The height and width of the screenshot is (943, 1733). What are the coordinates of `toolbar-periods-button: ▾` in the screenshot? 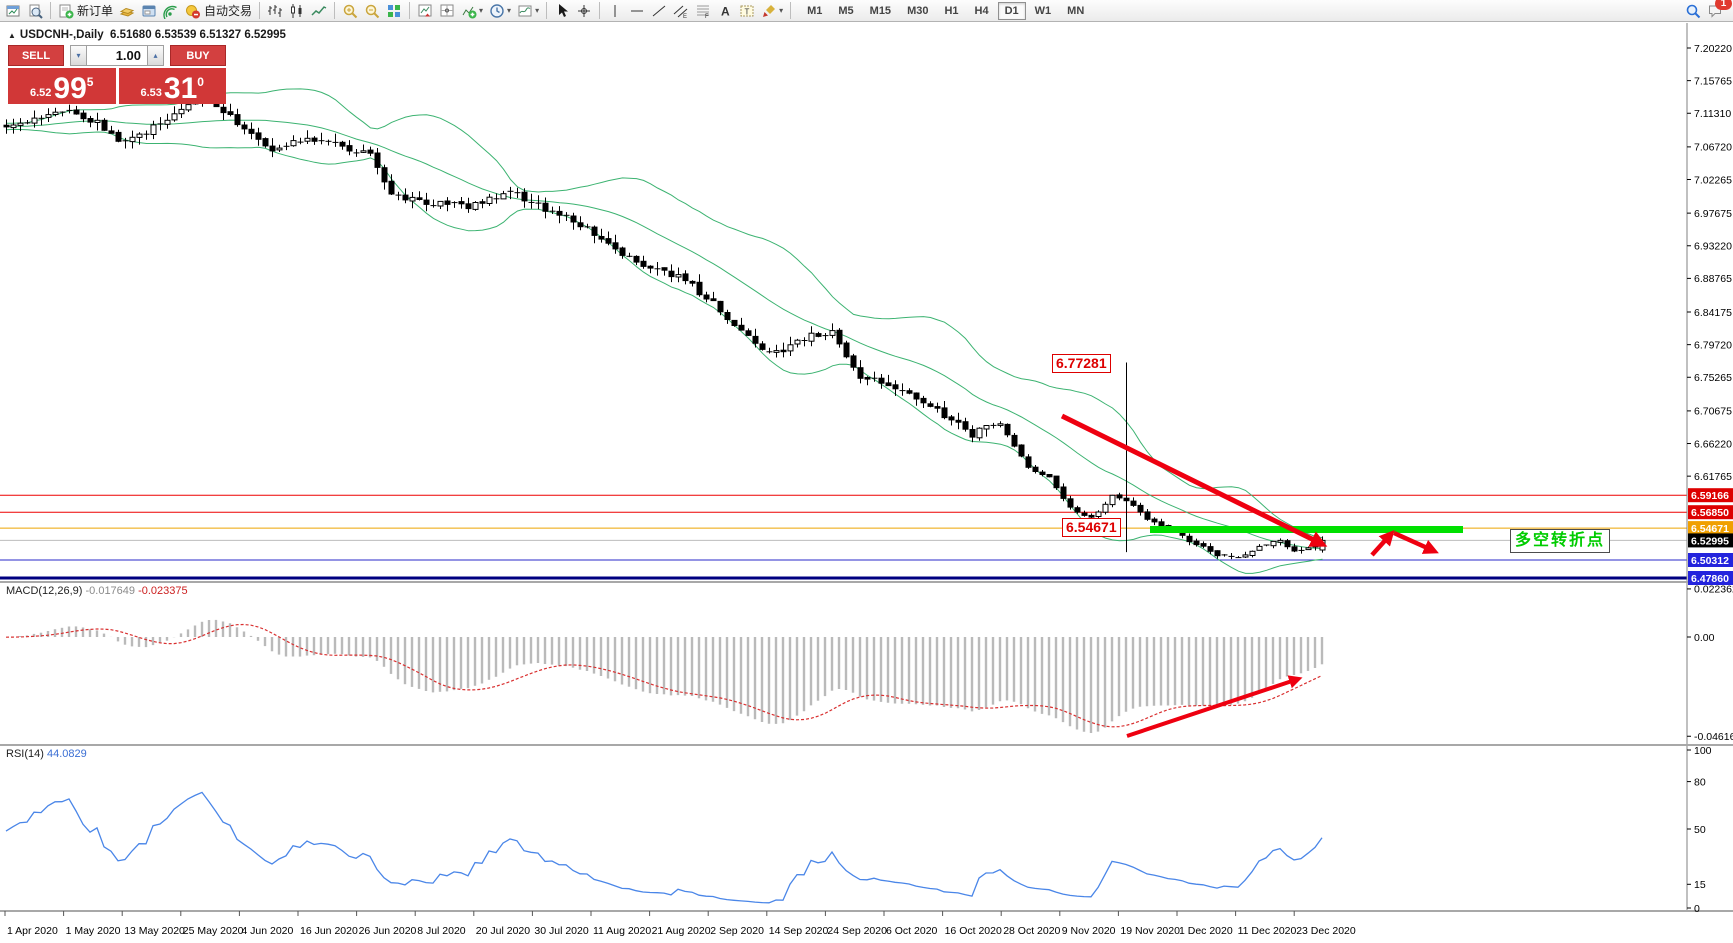 It's located at (500, 11).